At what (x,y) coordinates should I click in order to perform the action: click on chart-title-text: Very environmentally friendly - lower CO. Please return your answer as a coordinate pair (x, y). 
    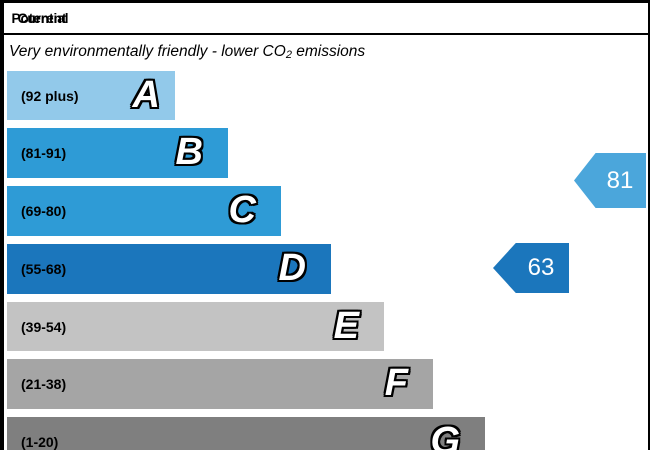
    Looking at the image, I should click on (147, 51).